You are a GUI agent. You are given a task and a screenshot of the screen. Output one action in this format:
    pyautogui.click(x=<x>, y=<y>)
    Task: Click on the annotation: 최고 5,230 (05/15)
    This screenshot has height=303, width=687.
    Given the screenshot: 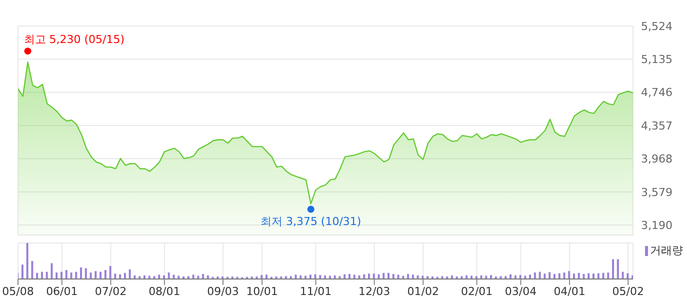 What is the action you would take?
    pyautogui.click(x=74, y=39)
    